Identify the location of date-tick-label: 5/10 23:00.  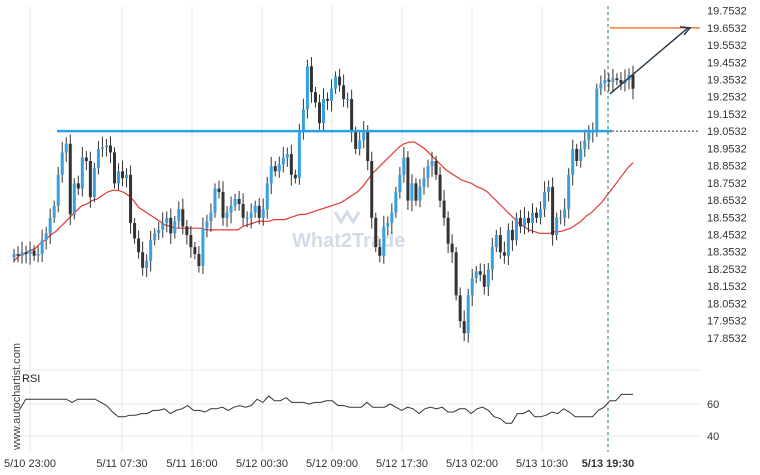
(30, 464).